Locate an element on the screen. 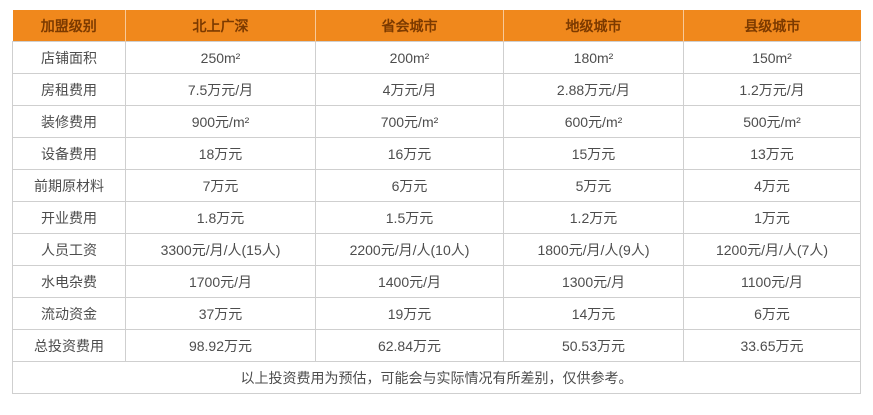 The image size is (873, 415). footnote-text: 以上投资费用为预估，可能会与实际情况有所差别，仅供参考。 is located at coordinates (436, 377).